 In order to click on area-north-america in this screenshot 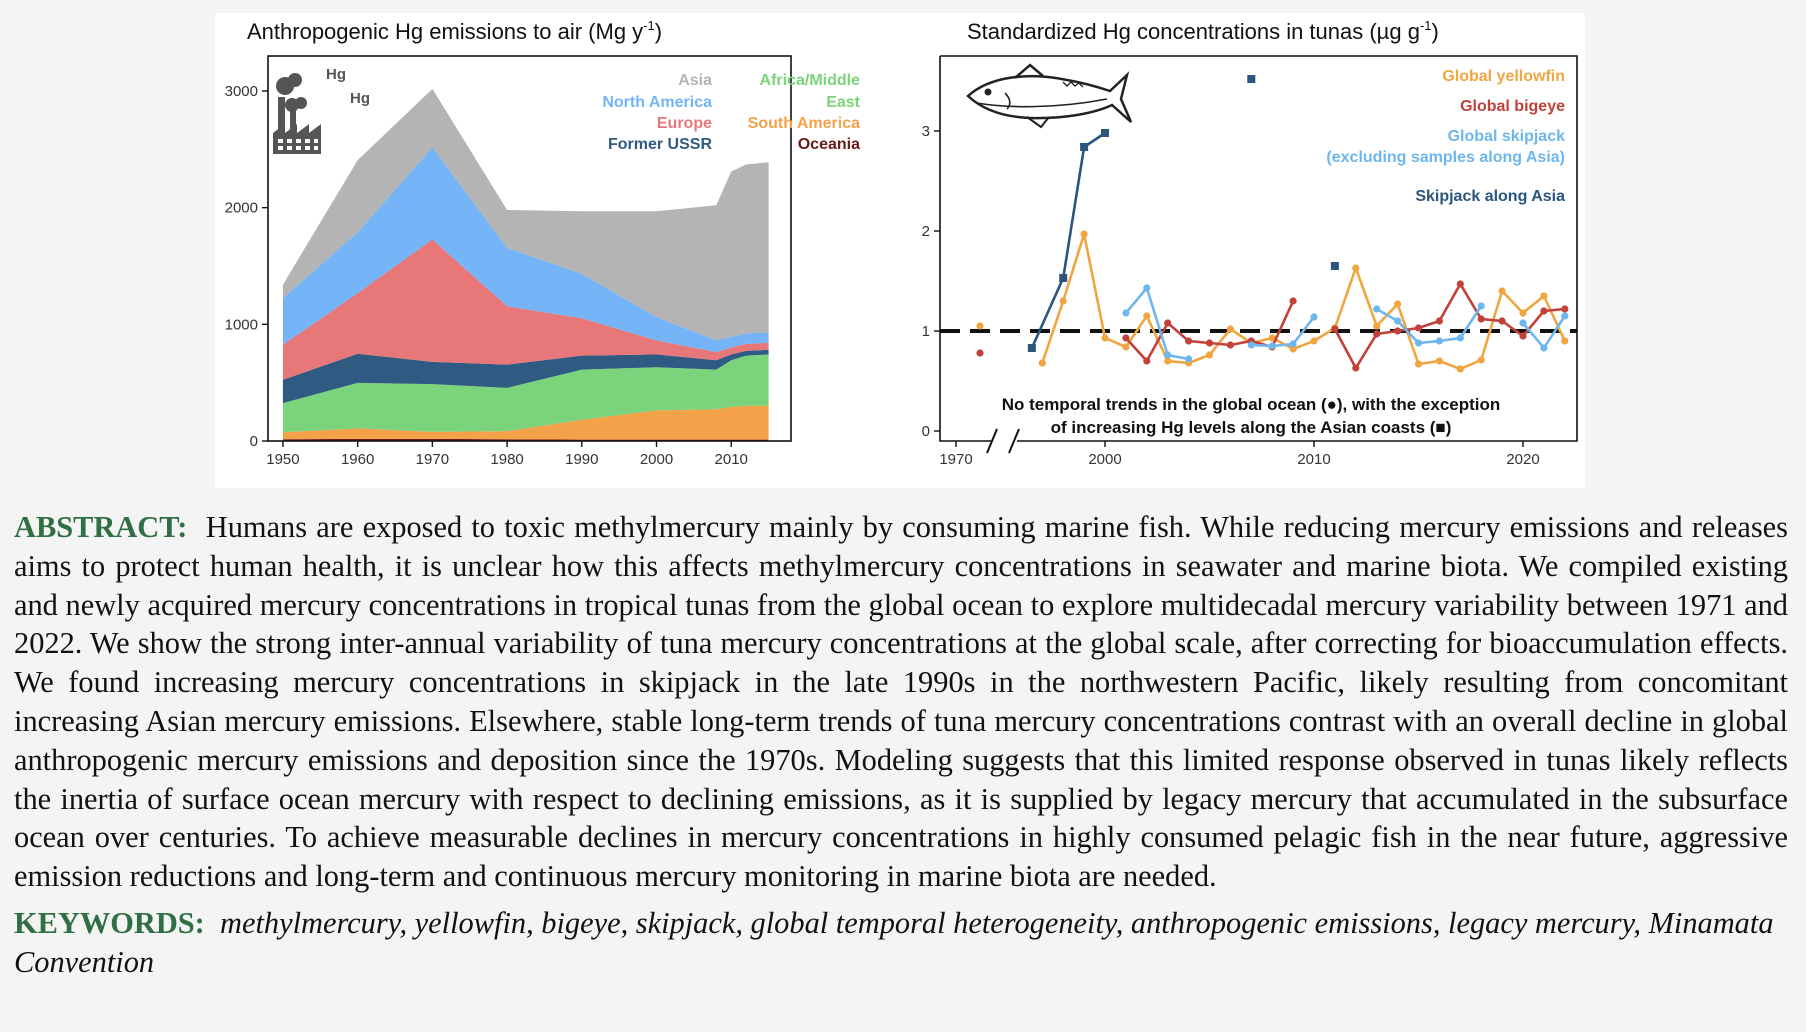, I will do `click(525, 250)`.